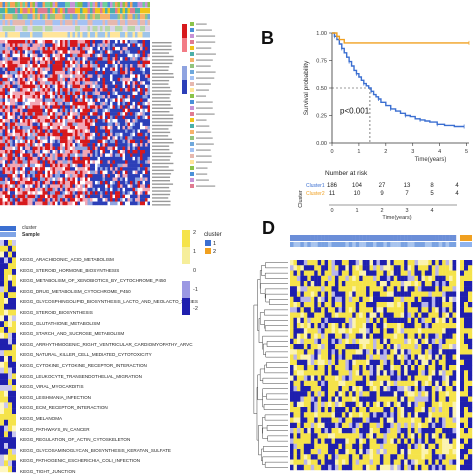 Image resolution: width=474 pixels, height=474 pixels. I want to click on dendrogram-branch, so click(275, 449).